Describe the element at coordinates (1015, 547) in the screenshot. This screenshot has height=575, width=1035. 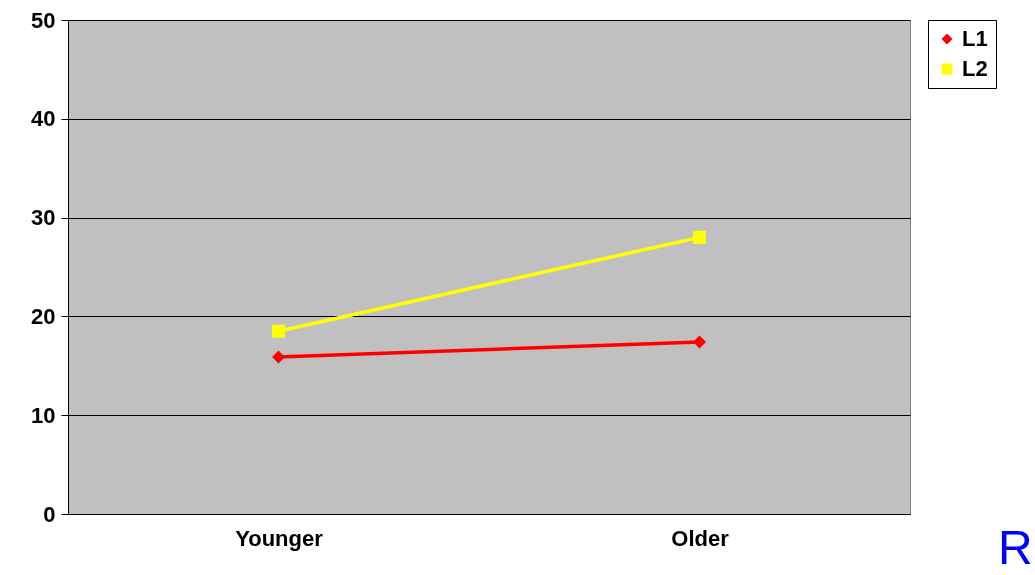
I see `text: R` at that location.